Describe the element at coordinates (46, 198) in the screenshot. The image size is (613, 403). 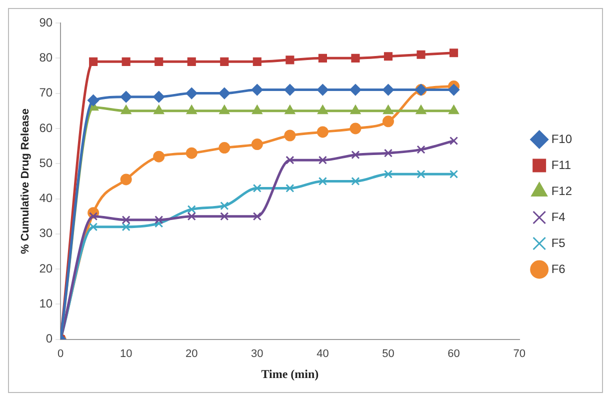
I see `y-tick-label: 40` at that location.